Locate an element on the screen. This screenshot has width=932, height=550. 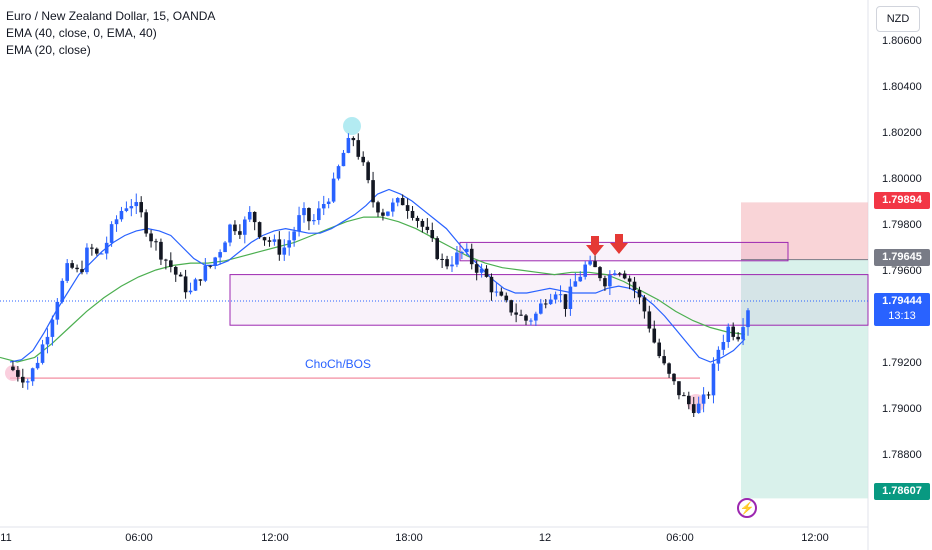
choch-bos-label: ChoCh/BOS is located at coordinates (338, 364).